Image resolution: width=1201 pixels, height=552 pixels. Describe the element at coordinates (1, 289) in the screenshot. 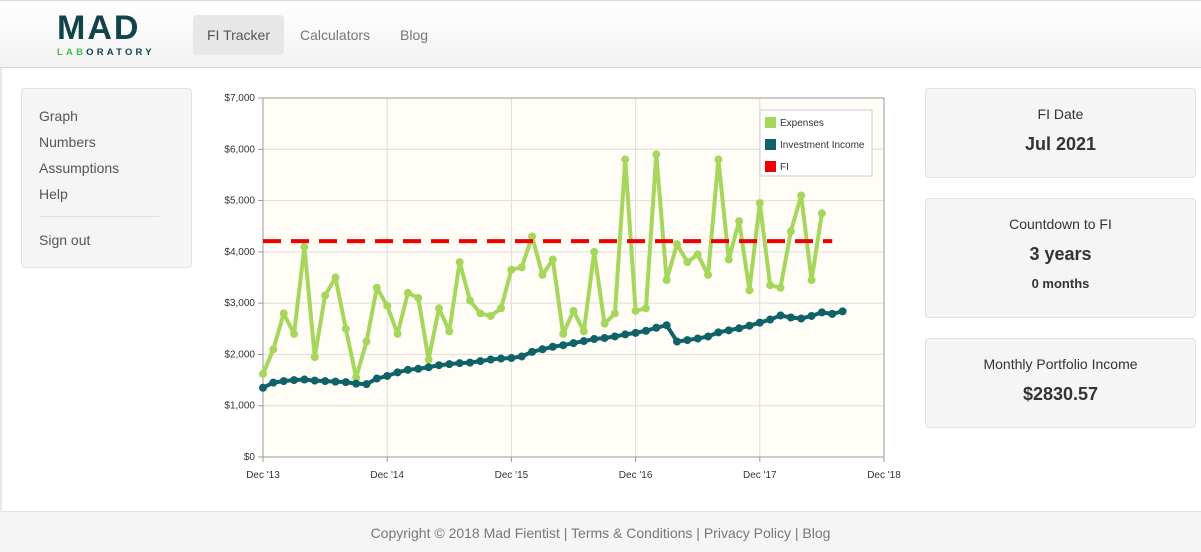

I see `page-edge` at that location.